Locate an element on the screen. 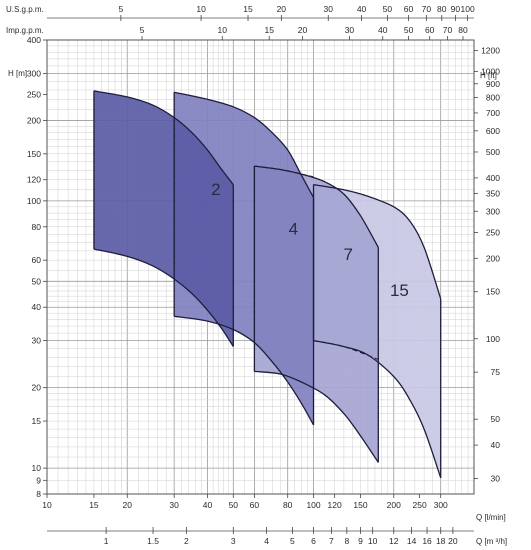 The width and height of the screenshot is (531, 550). usgpm-tick-label: 90 is located at coordinates (456, 9).